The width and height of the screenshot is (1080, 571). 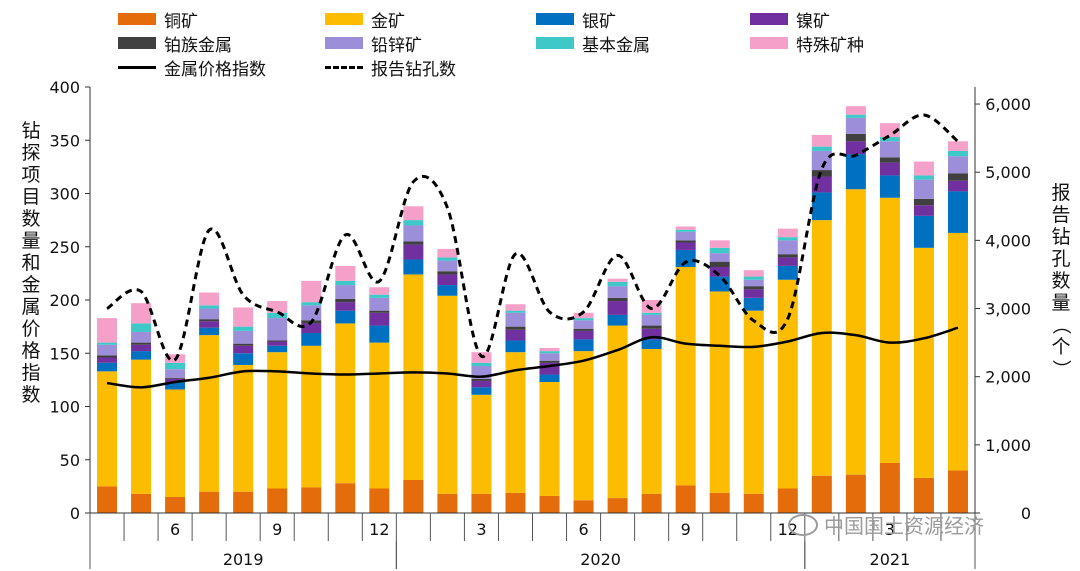 I want to click on x-year-label-2020: 2020, so click(x=600, y=559).